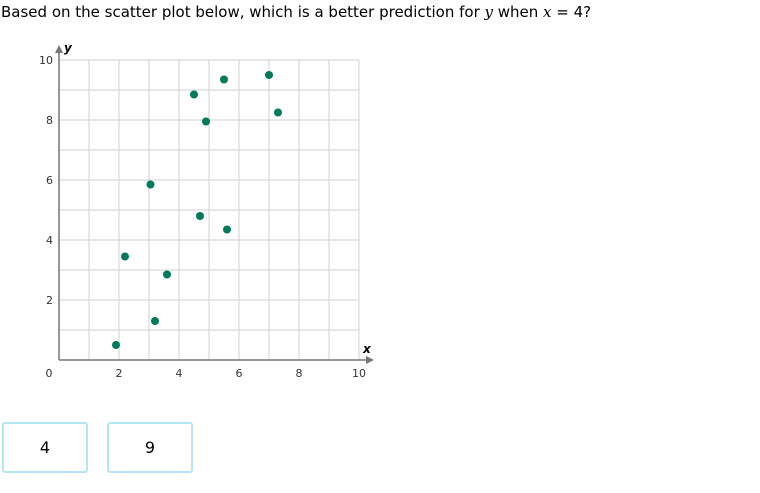 The image size is (760, 493). Describe the element at coordinates (370, 360) in the screenshot. I see `x-axis-arrow` at that location.